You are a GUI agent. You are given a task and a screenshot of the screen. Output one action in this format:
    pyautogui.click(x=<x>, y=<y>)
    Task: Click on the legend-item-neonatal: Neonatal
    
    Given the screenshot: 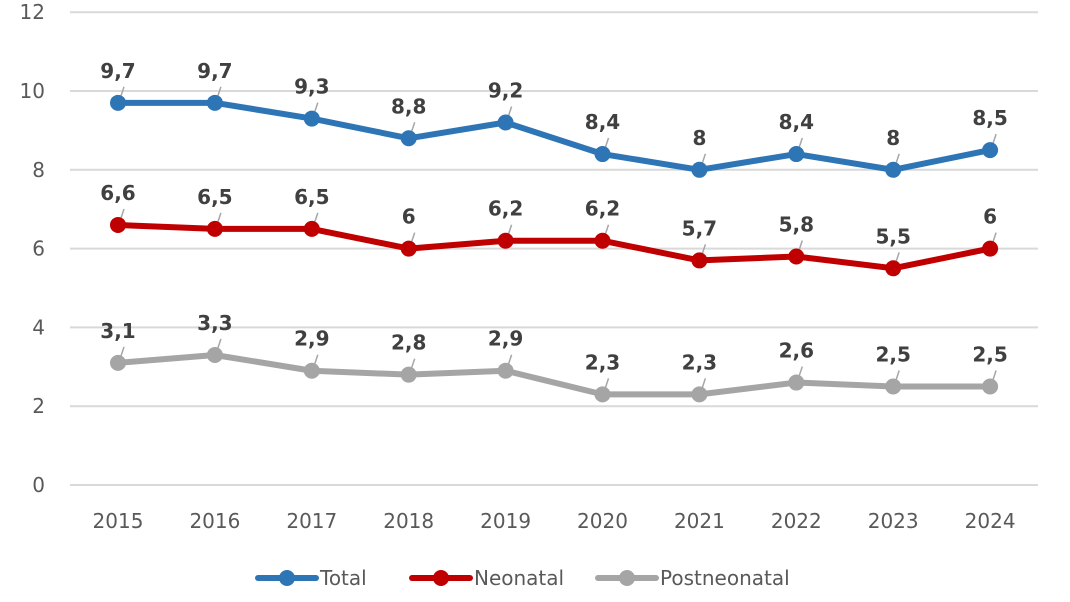 What is the action you would take?
    pyautogui.click(x=486, y=578)
    